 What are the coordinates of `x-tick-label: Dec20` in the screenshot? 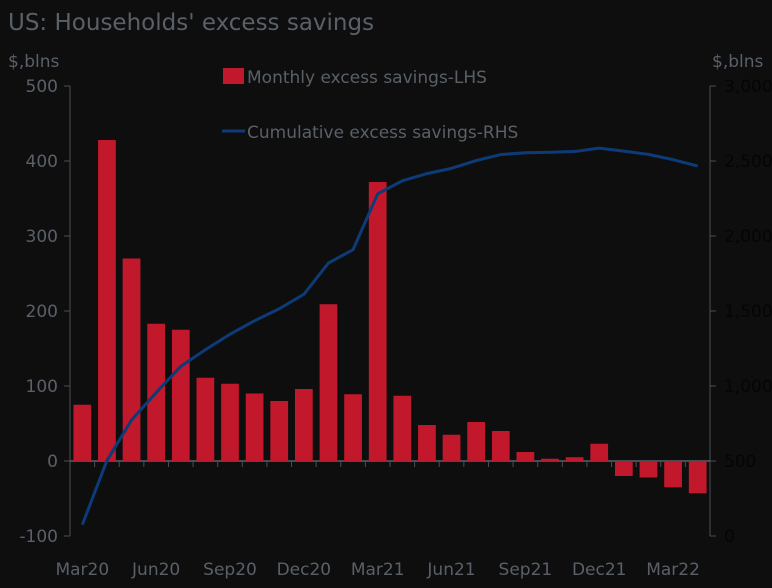 It's located at (304, 570).